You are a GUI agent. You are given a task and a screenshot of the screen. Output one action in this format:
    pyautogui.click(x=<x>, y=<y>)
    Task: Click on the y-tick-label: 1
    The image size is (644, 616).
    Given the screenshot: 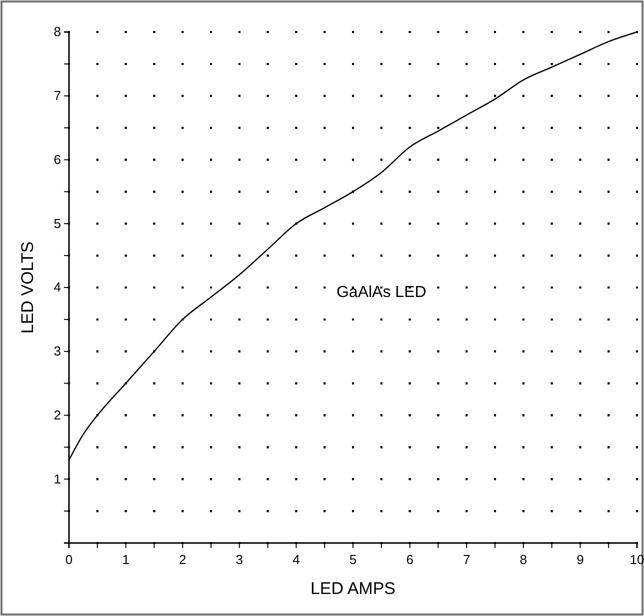 What is the action you would take?
    pyautogui.click(x=57, y=478)
    